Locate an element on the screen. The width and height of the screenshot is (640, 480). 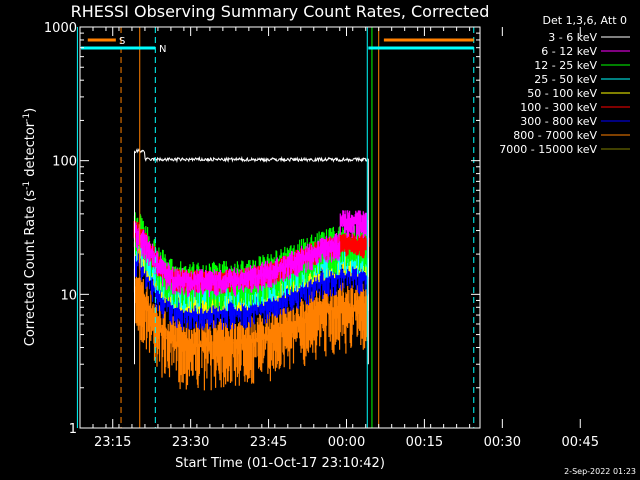
y-tick-label: 100 is located at coordinates (64, 162).